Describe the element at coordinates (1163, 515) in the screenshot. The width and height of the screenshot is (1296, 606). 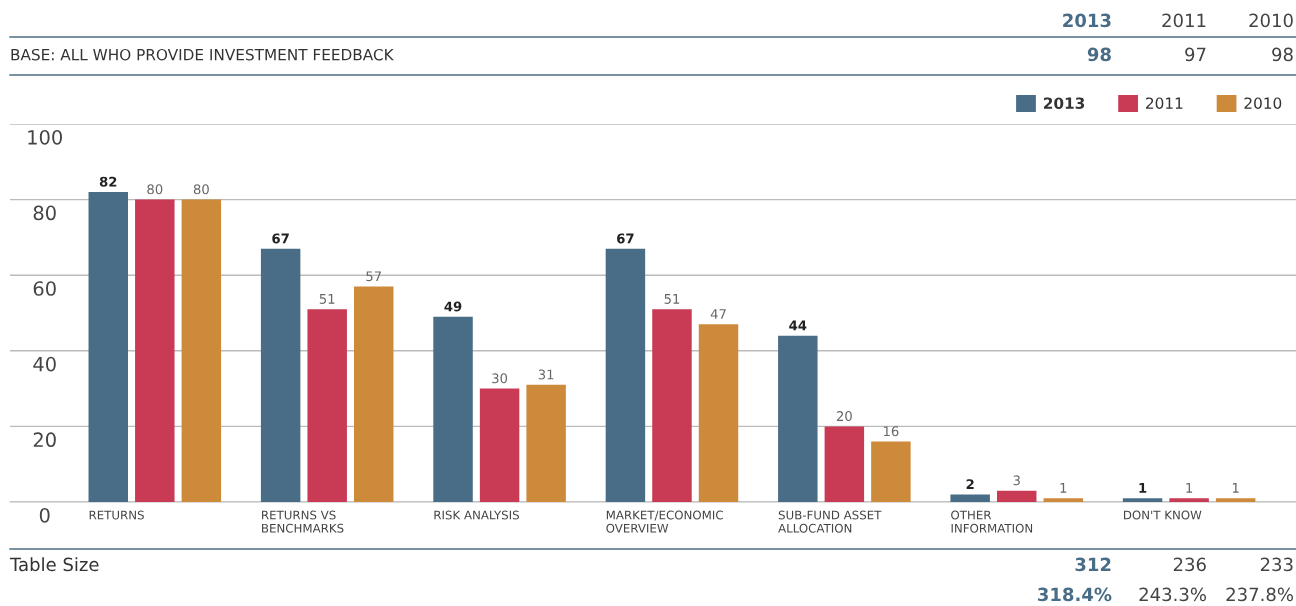
I see `x-tick-label: DON'T KNOW` at that location.